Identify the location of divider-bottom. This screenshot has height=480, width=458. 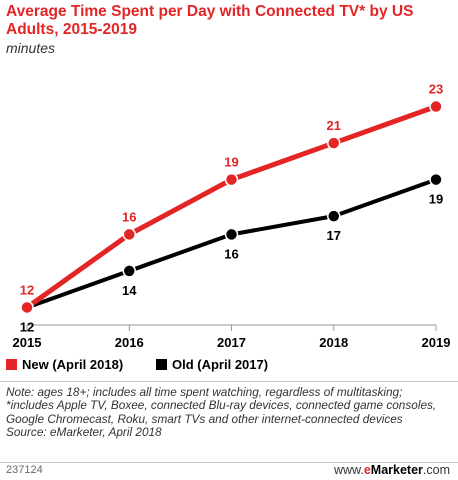
(229, 462).